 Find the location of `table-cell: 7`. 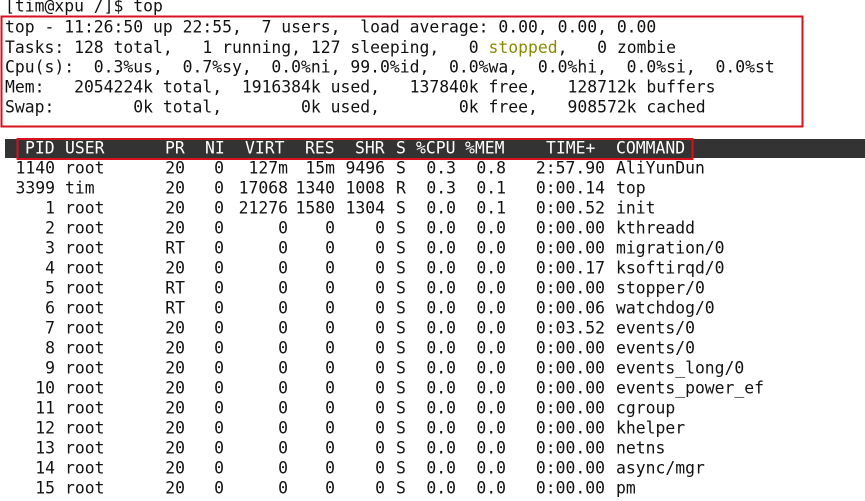

table-cell: 7 is located at coordinates (50, 328).